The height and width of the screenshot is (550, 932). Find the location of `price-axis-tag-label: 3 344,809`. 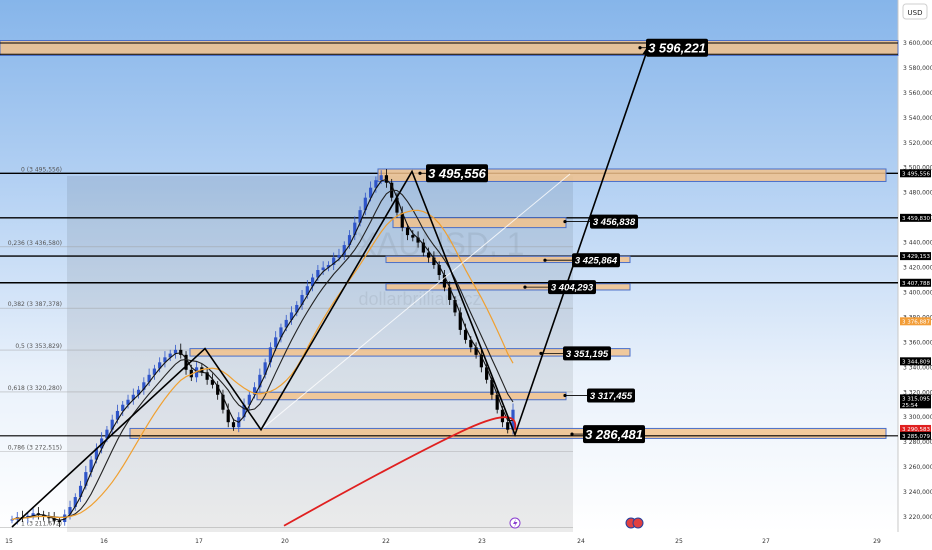

price-axis-tag-label: 3 344,809 is located at coordinates (916, 362).